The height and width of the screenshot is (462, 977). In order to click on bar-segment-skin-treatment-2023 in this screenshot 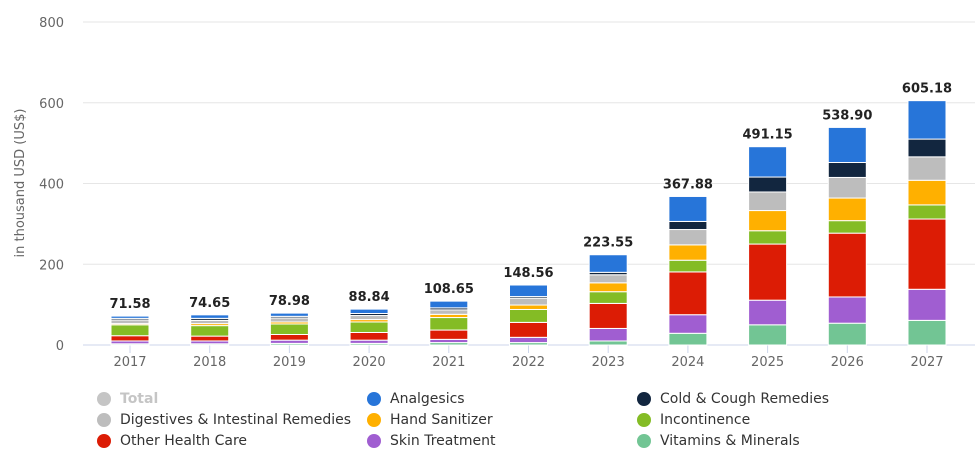, I will do `click(608, 334)`.